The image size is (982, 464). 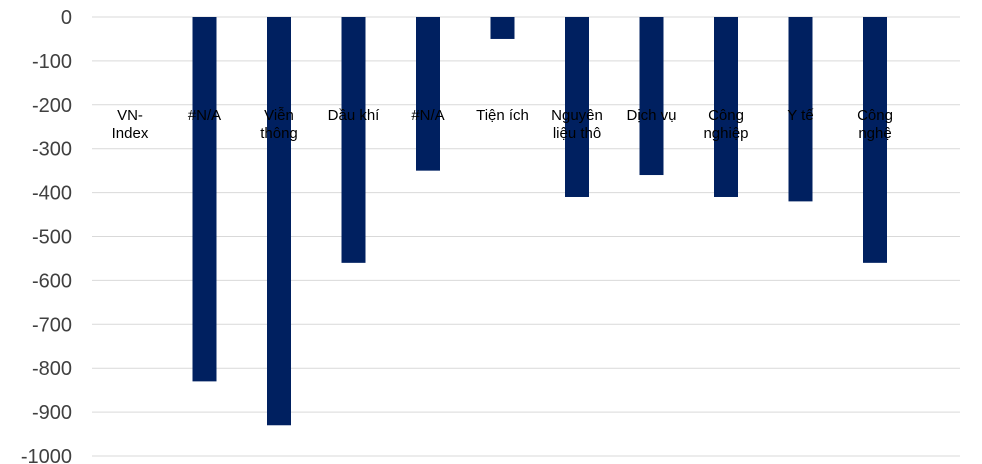 What do you see at coordinates (130, 124) in the screenshot?
I see `category-label: VN-Index` at bounding box center [130, 124].